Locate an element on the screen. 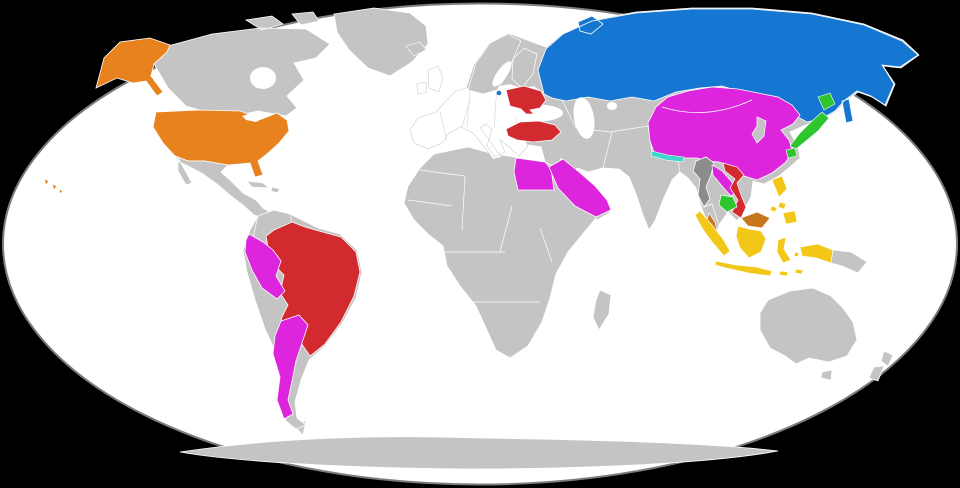 The height and width of the screenshot is (488, 960). country-russia is located at coordinates (728, 66).